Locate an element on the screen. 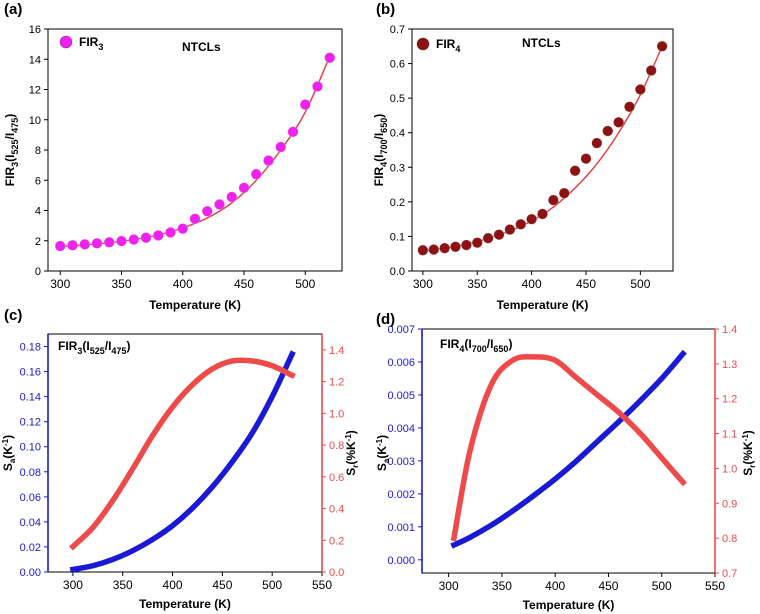  label-sub: 3 is located at coordinates (15, 164).